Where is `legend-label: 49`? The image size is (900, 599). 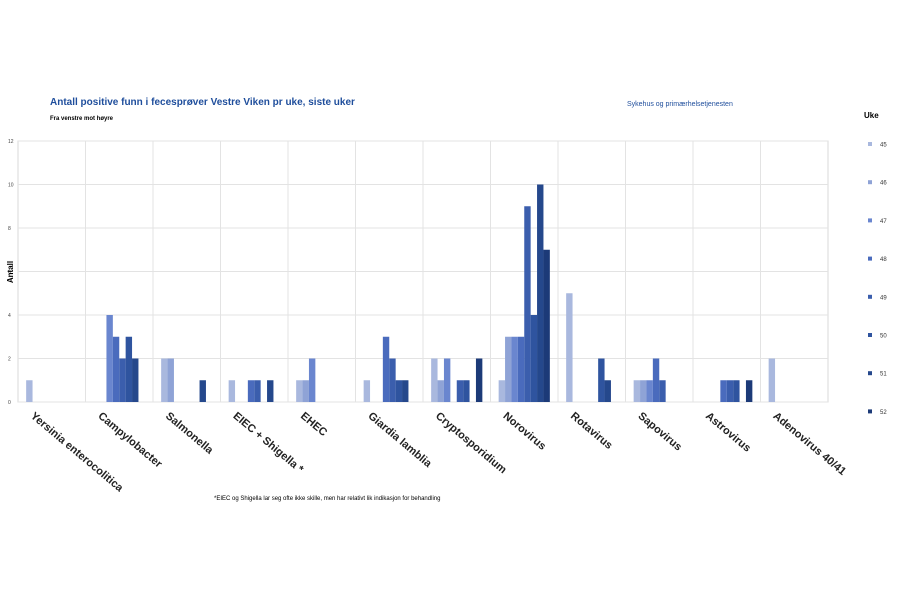
legend-label: 49 is located at coordinates (883, 298).